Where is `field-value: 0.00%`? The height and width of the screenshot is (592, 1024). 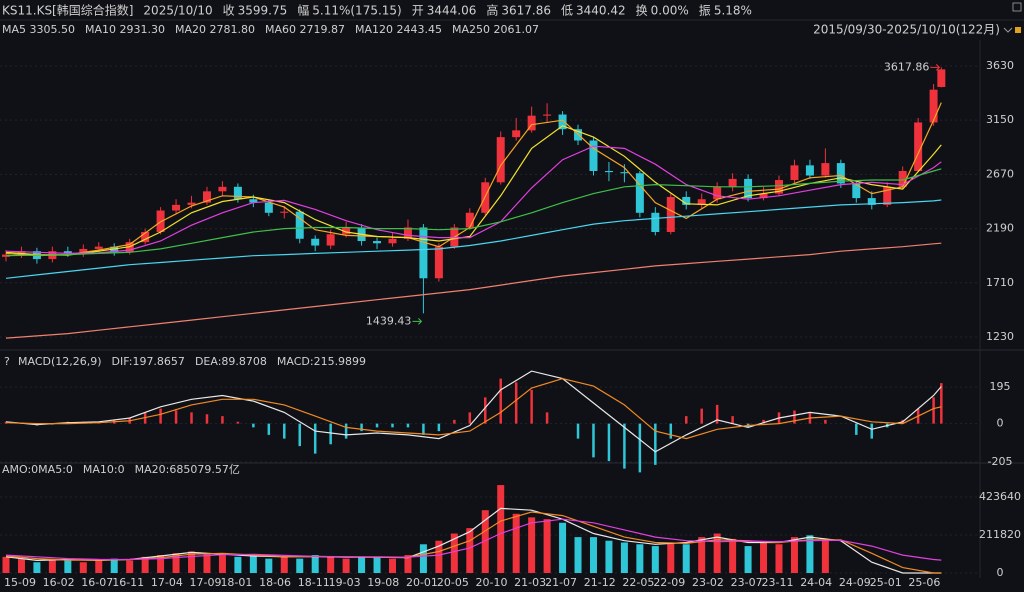
field-value: 0.00% is located at coordinates (670, 11).